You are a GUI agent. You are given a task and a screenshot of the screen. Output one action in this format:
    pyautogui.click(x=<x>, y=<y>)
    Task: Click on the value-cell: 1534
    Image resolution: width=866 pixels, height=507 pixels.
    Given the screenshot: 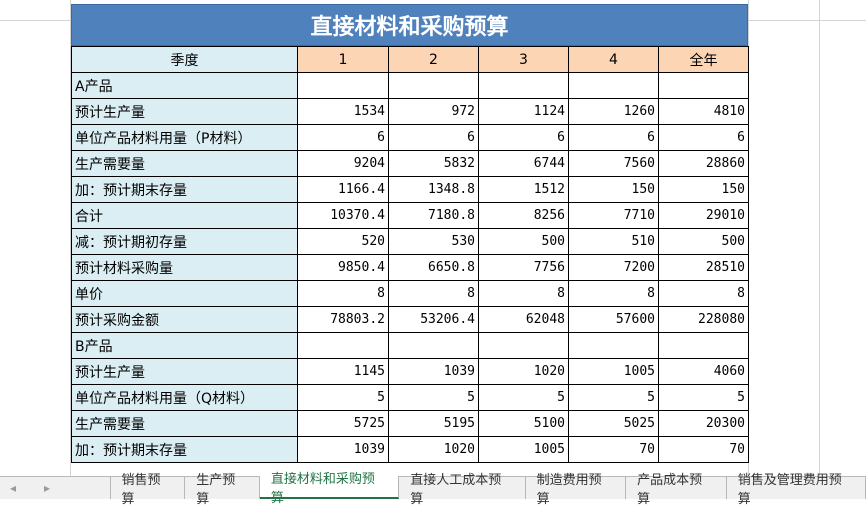 What is the action you would take?
    pyautogui.click(x=343, y=111)
    